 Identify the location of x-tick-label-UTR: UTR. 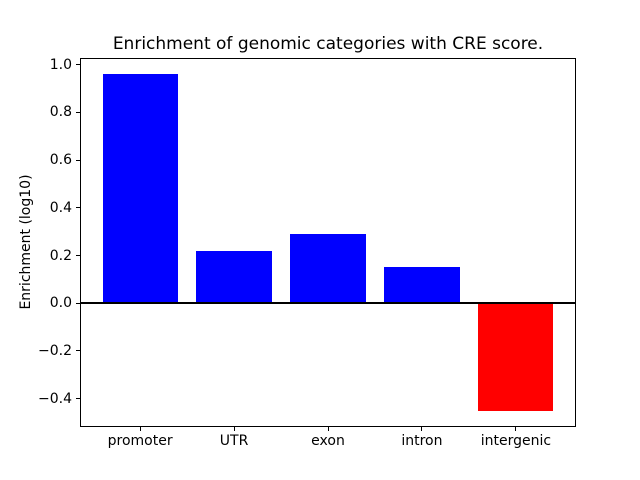
(234, 441).